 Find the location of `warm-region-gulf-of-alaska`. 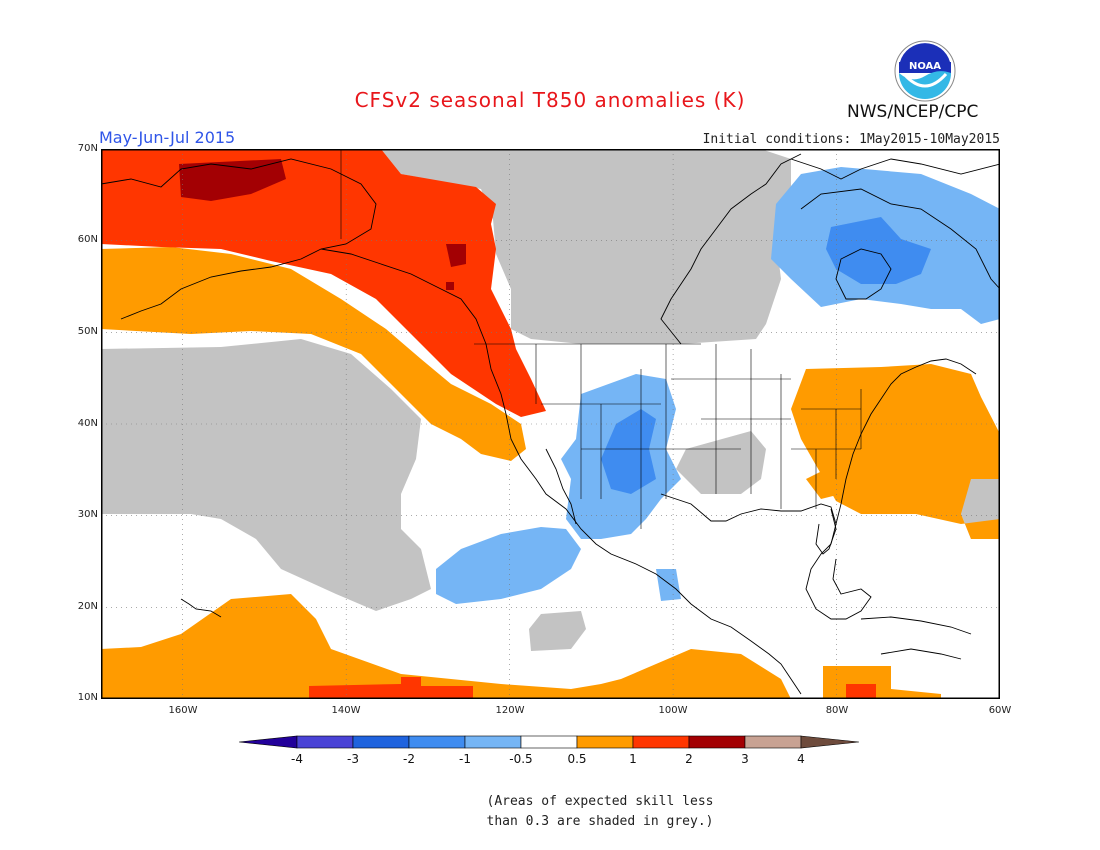

warm-region-gulf-of-alaska is located at coordinates (313, 354).